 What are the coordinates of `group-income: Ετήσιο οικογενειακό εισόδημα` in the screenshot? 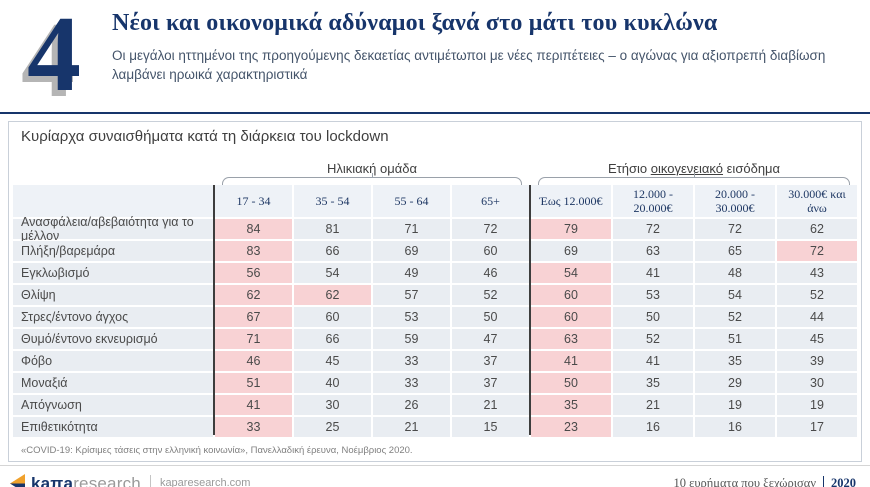 It's located at (694, 173).